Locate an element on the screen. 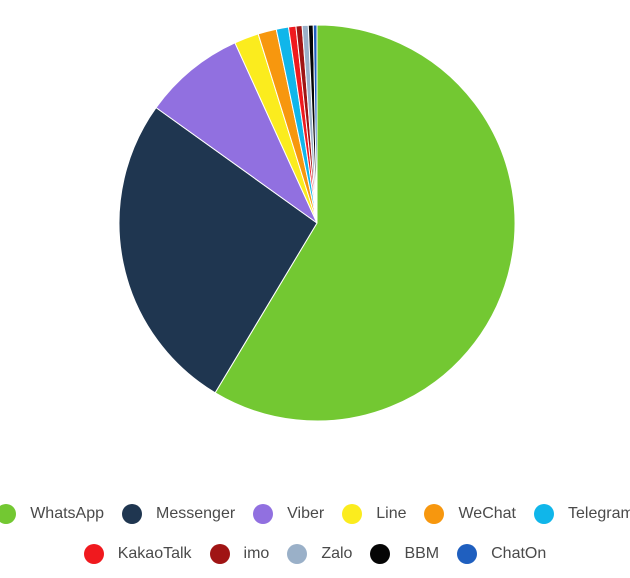 The width and height of the screenshot is (630, 578). legend-item-line: Line is located at coordinates (374, 514).